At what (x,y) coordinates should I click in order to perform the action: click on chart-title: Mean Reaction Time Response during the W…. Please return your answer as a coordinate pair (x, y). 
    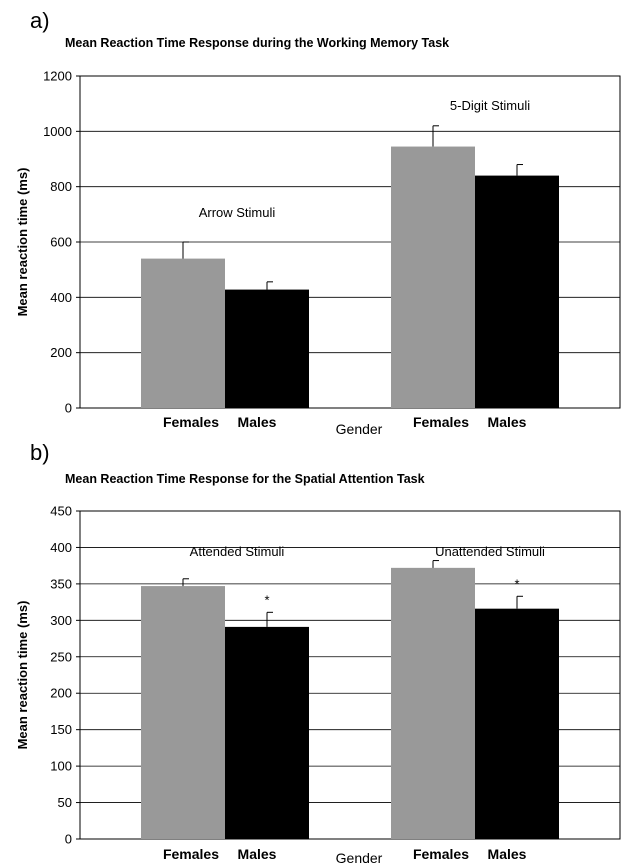
    Looking at the image, I should click on (257, 43).